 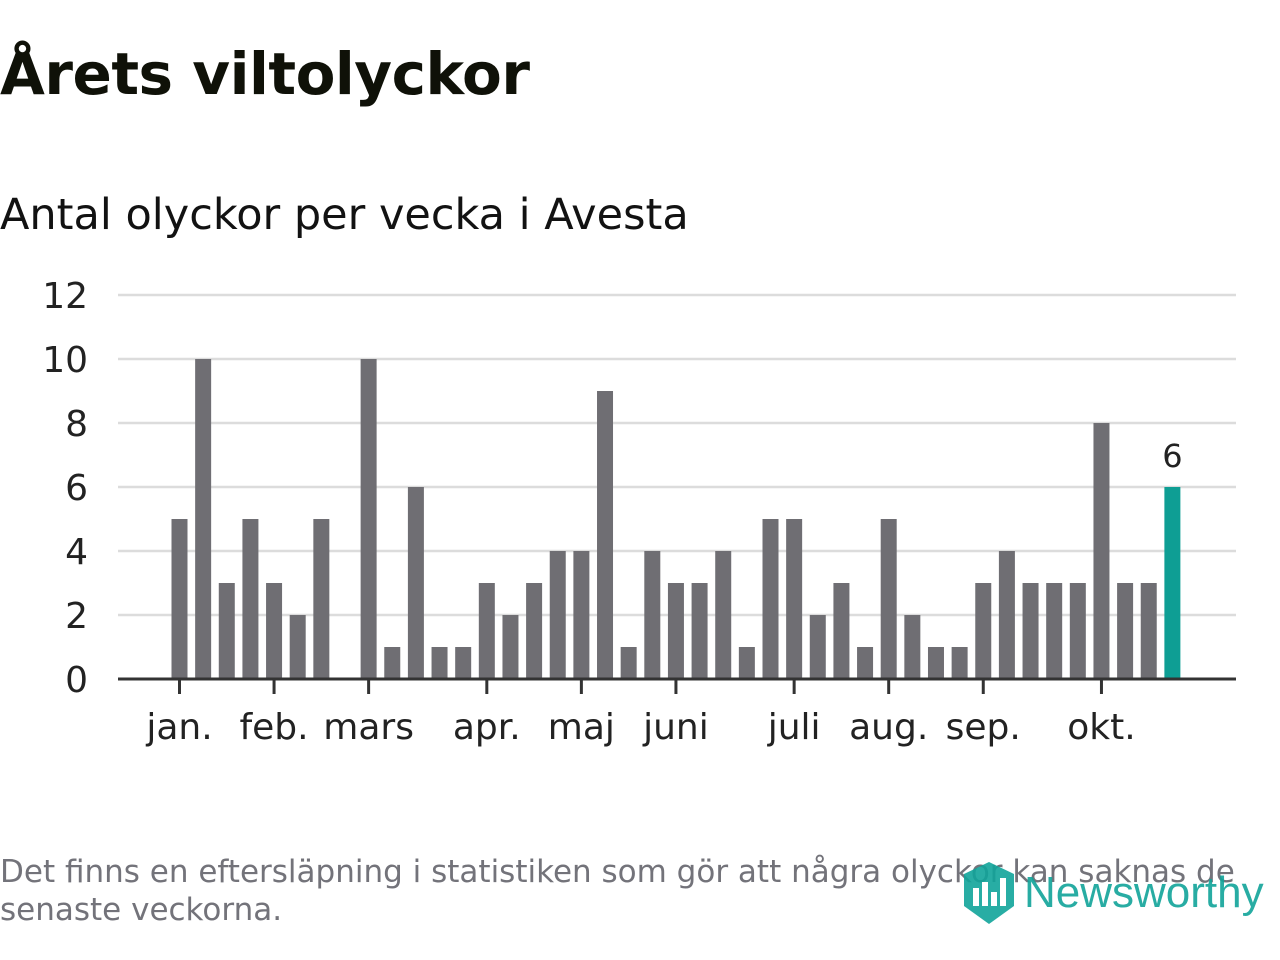 What do you see at coordinates (76, 488) in the screenshot?
I see `y-tick-label: 6` at bounding box center [76, 488].